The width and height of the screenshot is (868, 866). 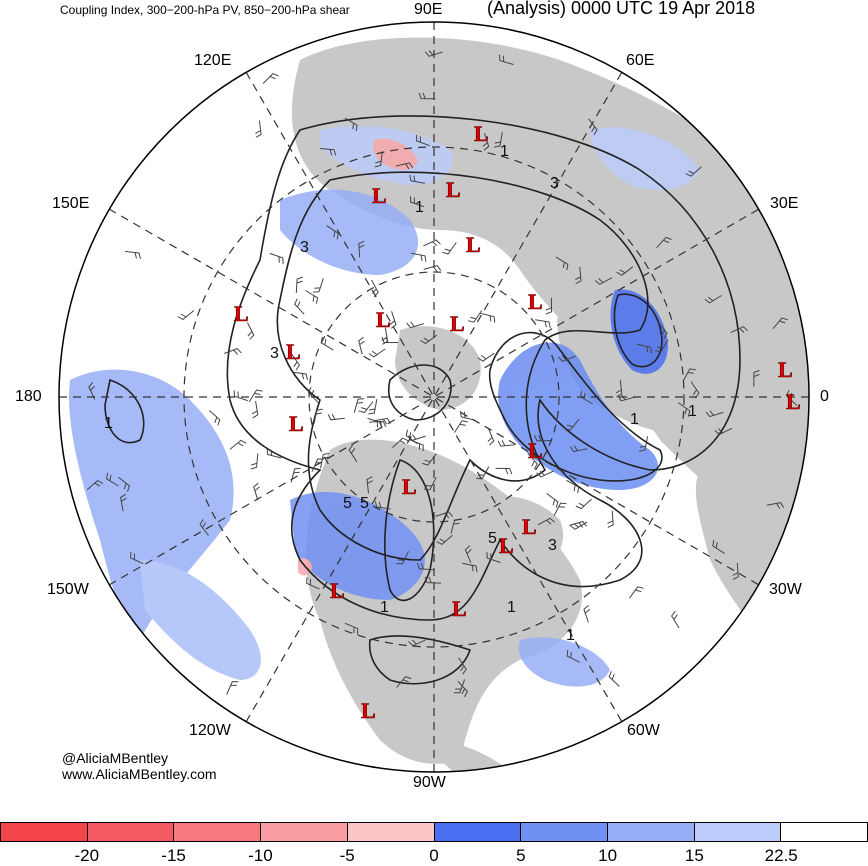 What do you see at coordinates (68, 589) in the screenshot?
I see `lon-label-150w: 150W` at bounding box center [68, 589].